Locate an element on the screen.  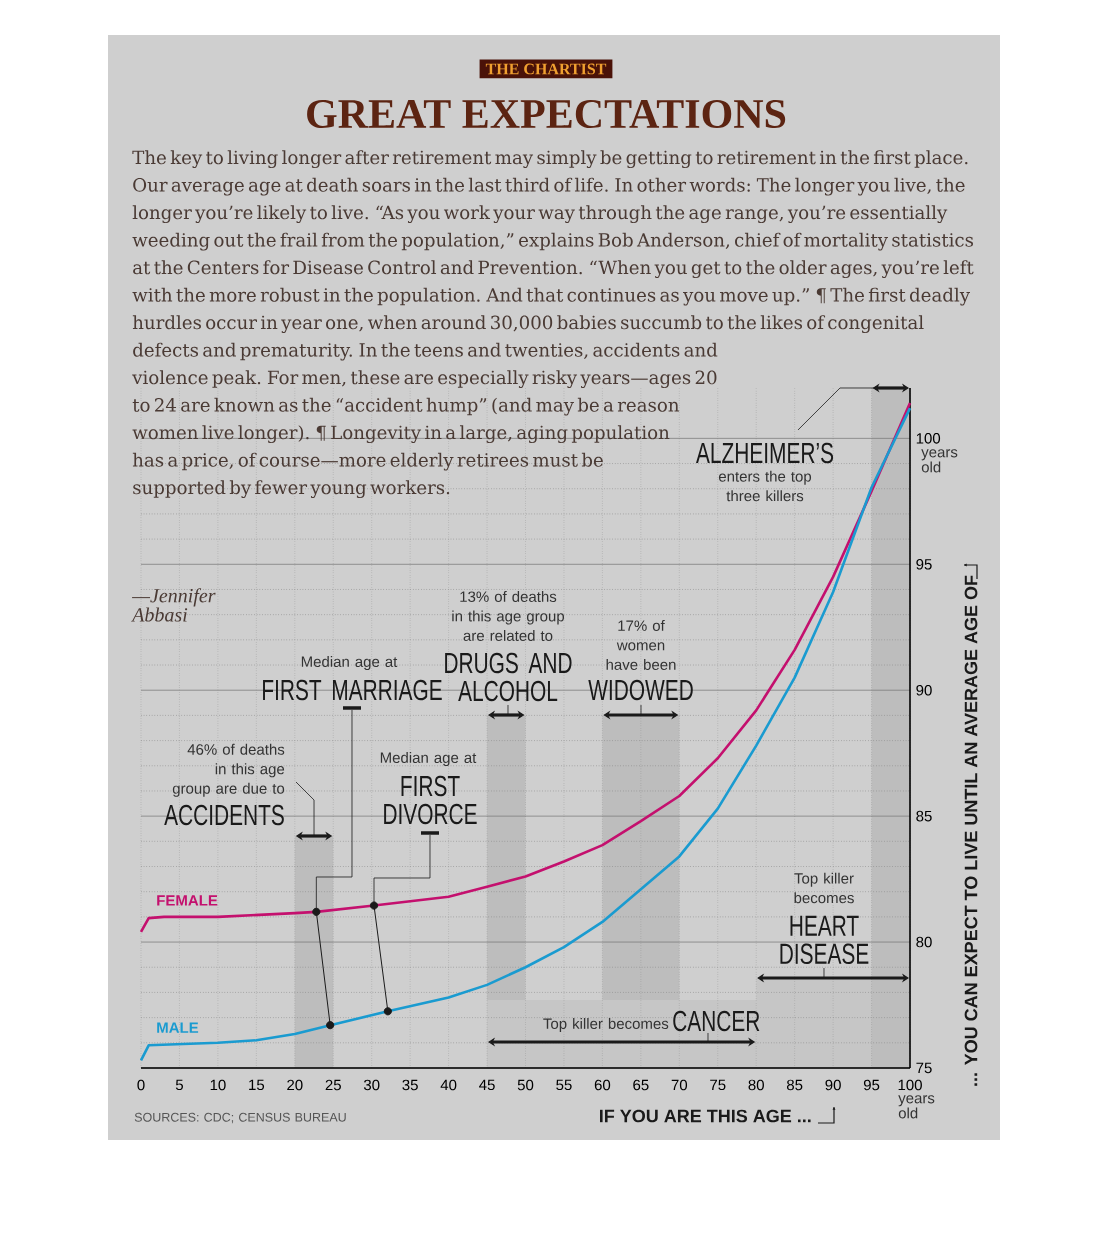
text: women live longer). ¶ Longevity in a large, aging population is located at coordinates (401, 434).